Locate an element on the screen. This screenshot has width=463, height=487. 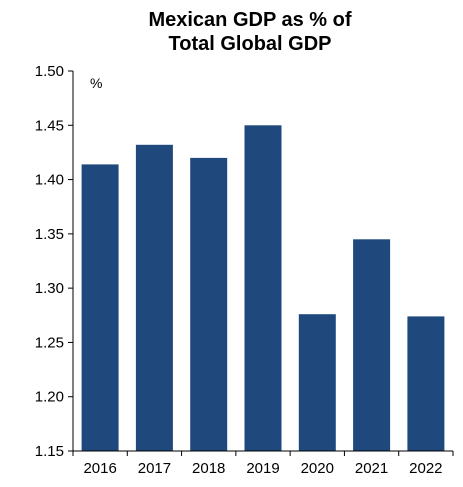
chart-title: Mexican GDP as % of Total Global GDP is located at coordinates (250, 32).